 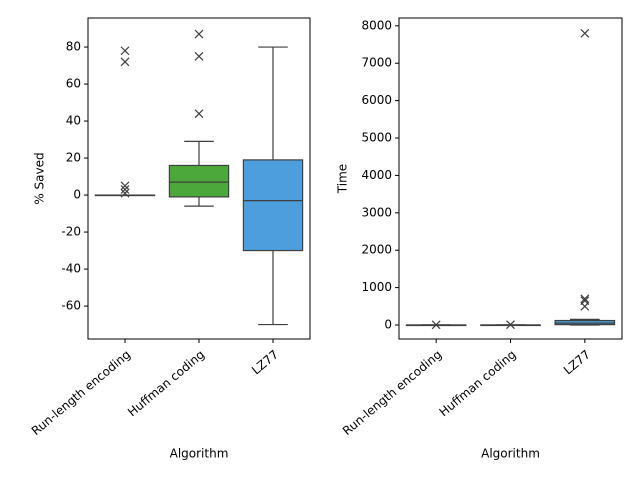 What do you see at coordinates (71, 269) in the screenshot?
I see `y-tick-label: -40` at bounding box center [71, 269].